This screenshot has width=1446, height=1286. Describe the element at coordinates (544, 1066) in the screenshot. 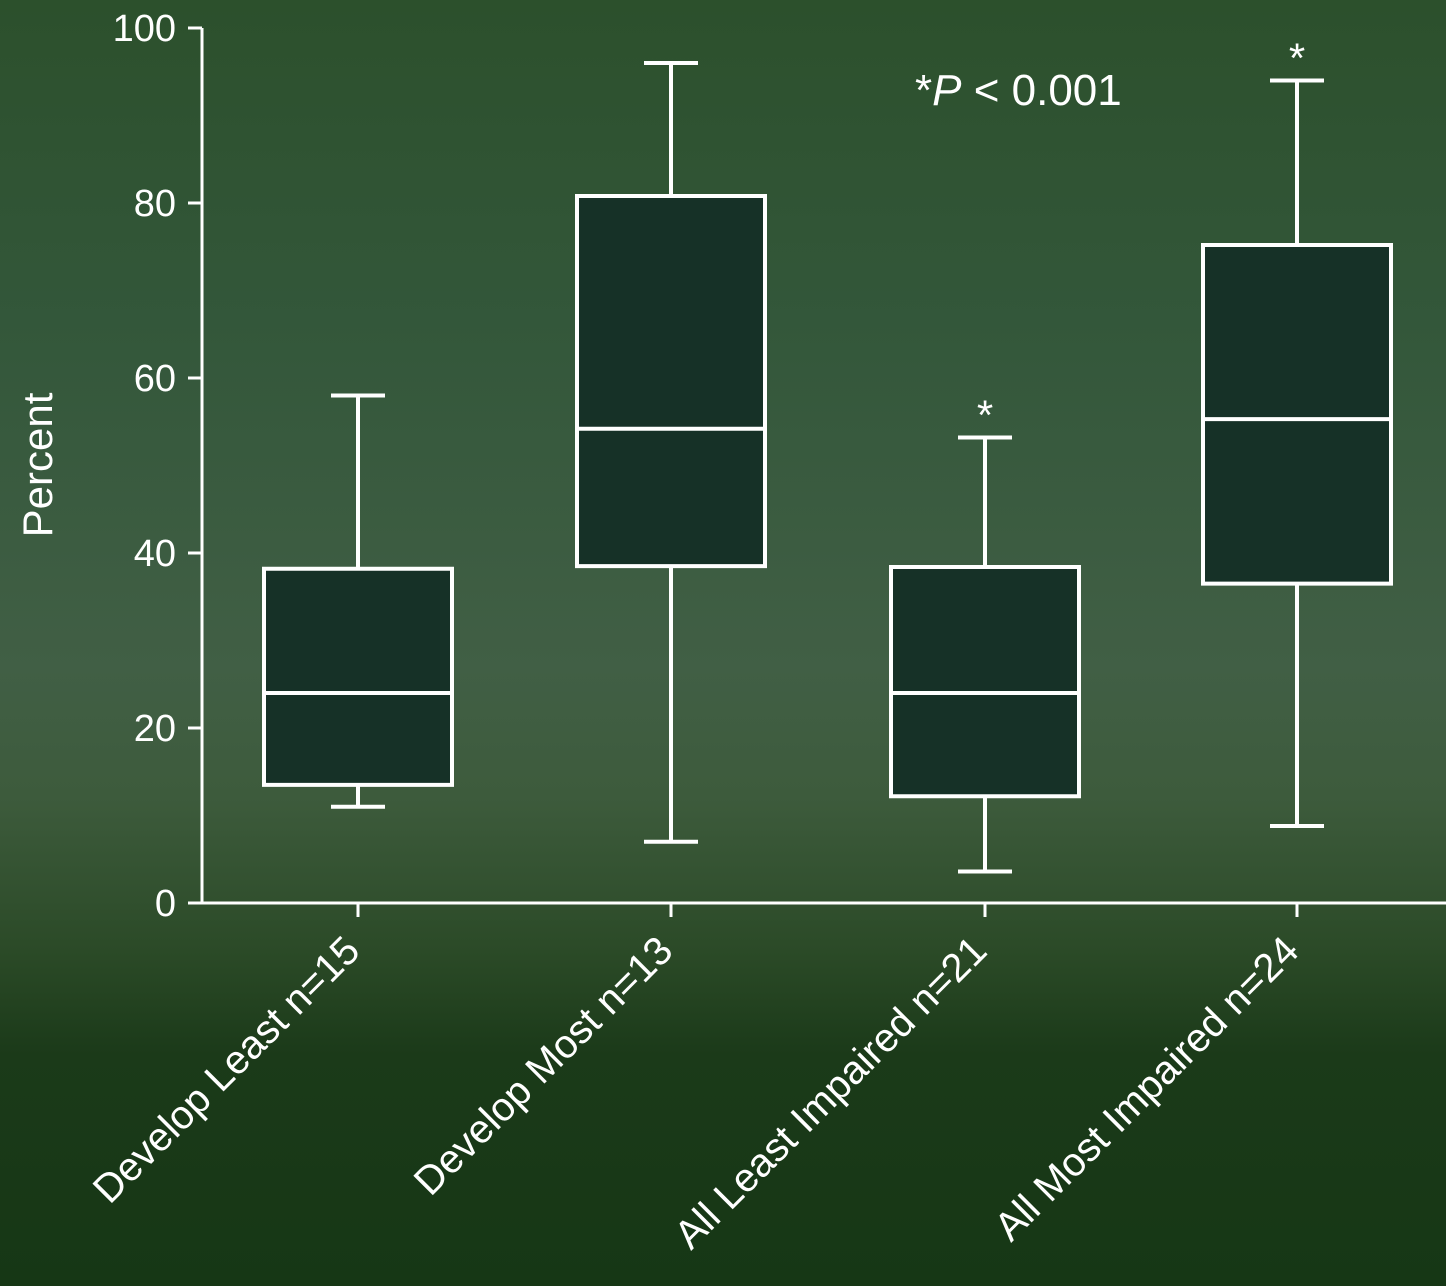

I see `category-label: Develop Most n=13` at that location.